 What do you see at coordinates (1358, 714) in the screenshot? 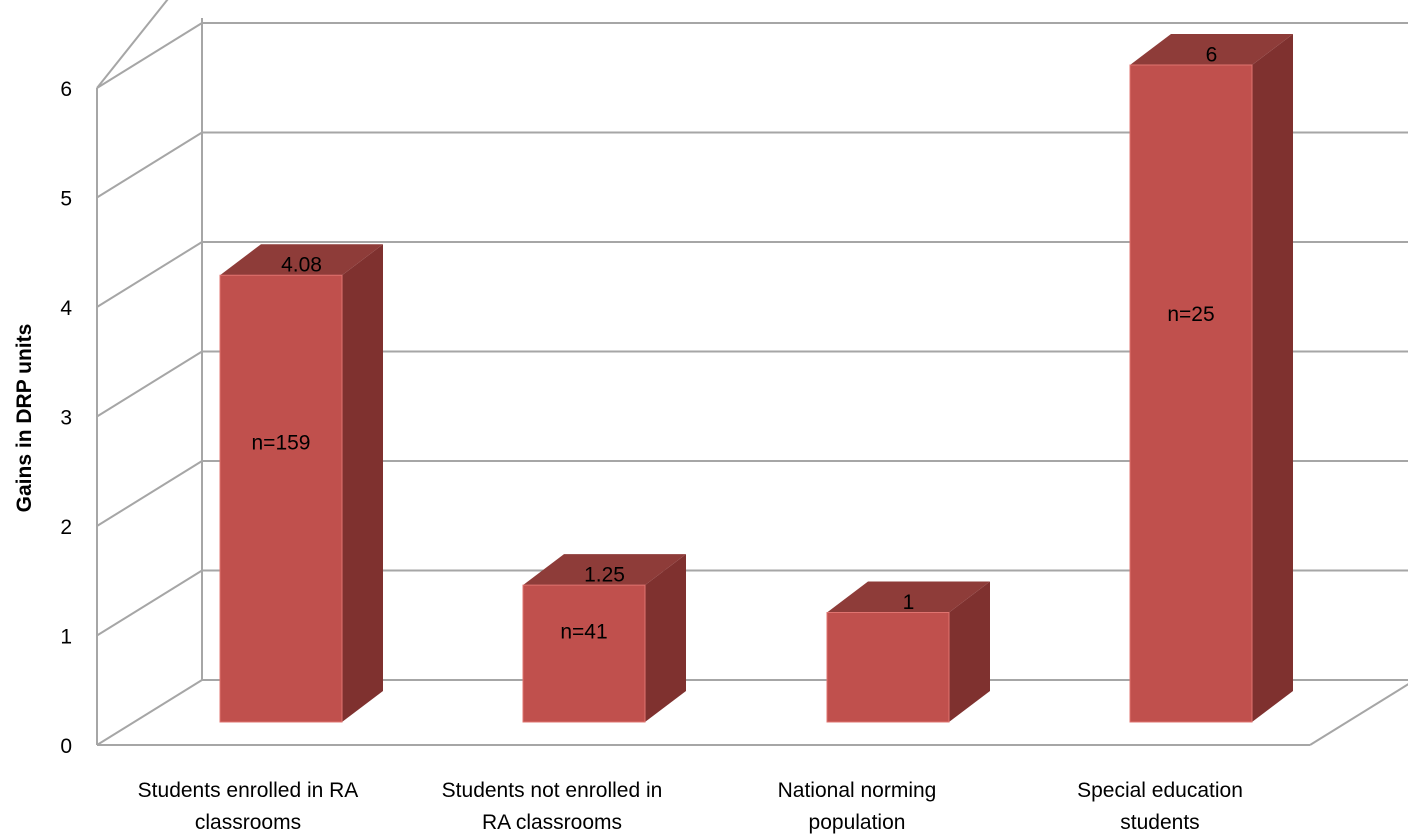
I see `floor-right-edge` at bounding box center [1358, 714].